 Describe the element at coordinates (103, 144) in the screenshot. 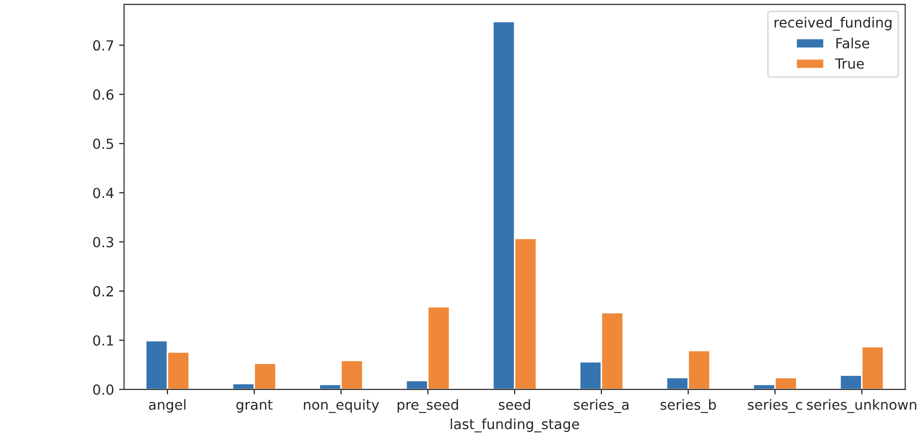

I see `y-tick-label: 0.5` at that location.